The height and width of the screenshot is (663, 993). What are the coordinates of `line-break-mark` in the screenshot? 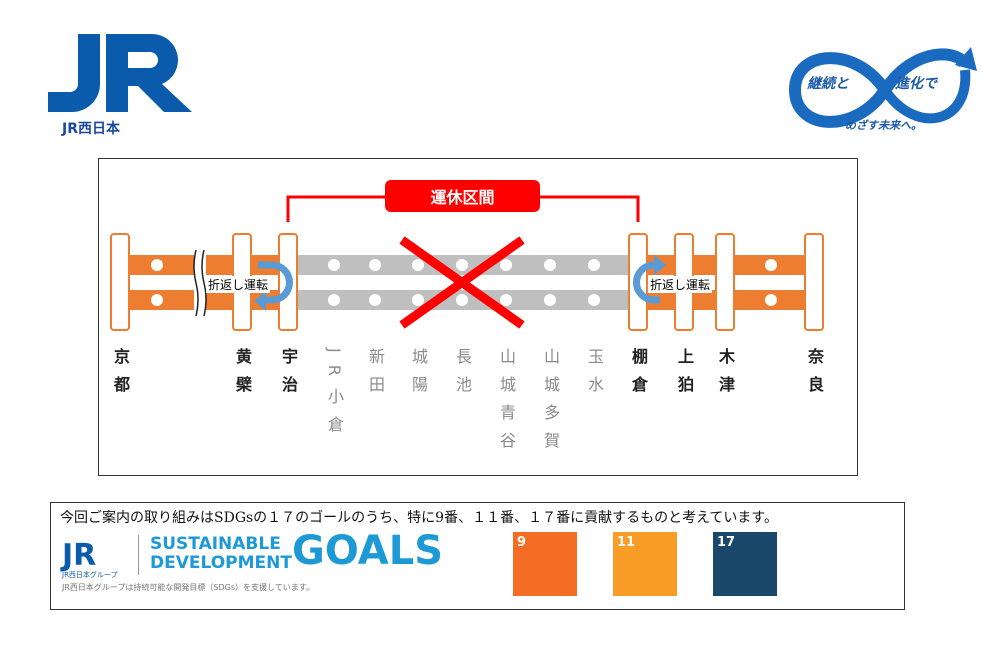 It's located at (200, 283).